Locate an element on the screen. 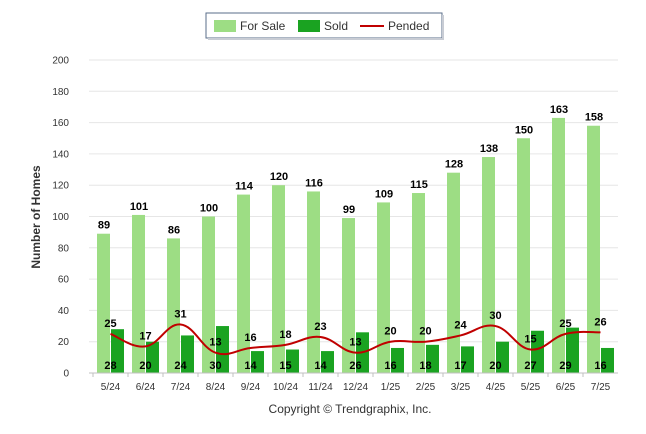 This screenshot has width=646, height=434. data-label-pended: 17 is located at coordinates (145, 336).